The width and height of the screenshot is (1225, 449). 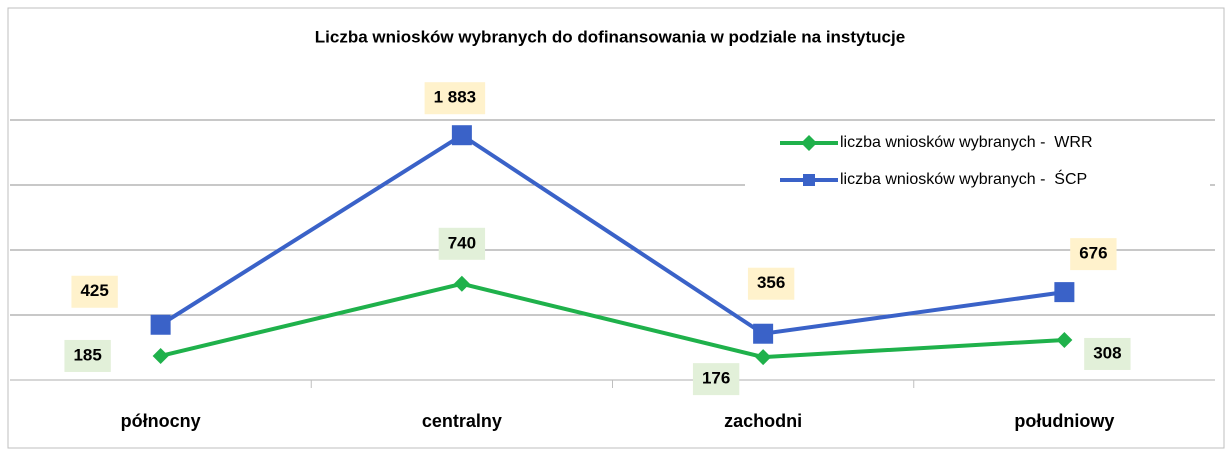 I want to click on x-tick-label: zachodni, so click(x=763, y=421).